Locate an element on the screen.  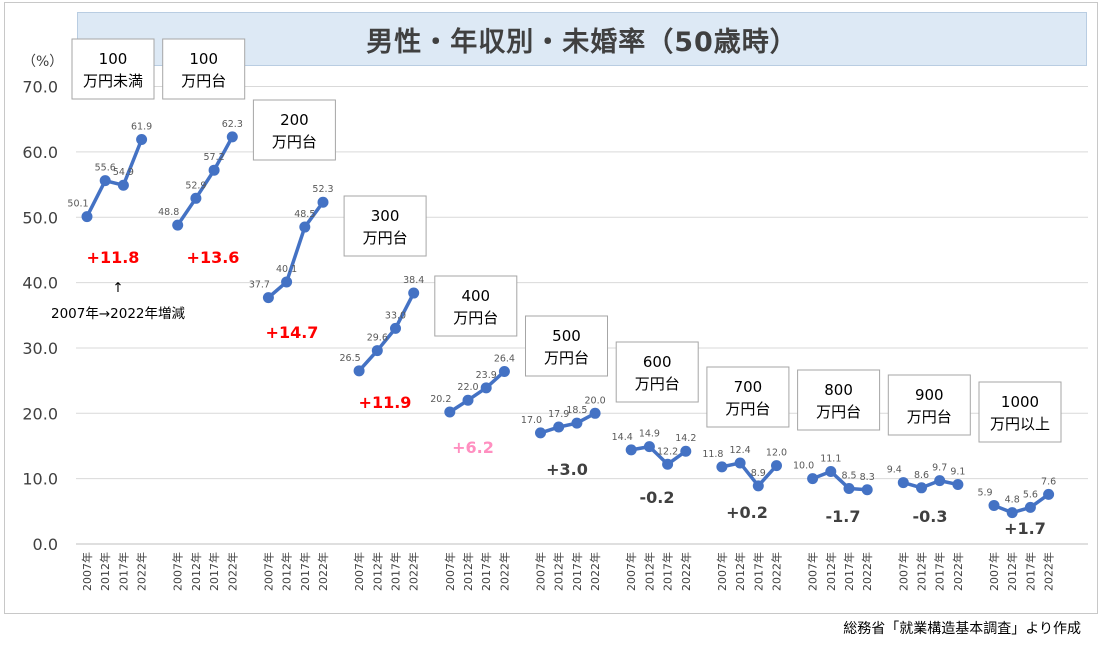
data-label: 29.6 is located at coordinates (377, 338).